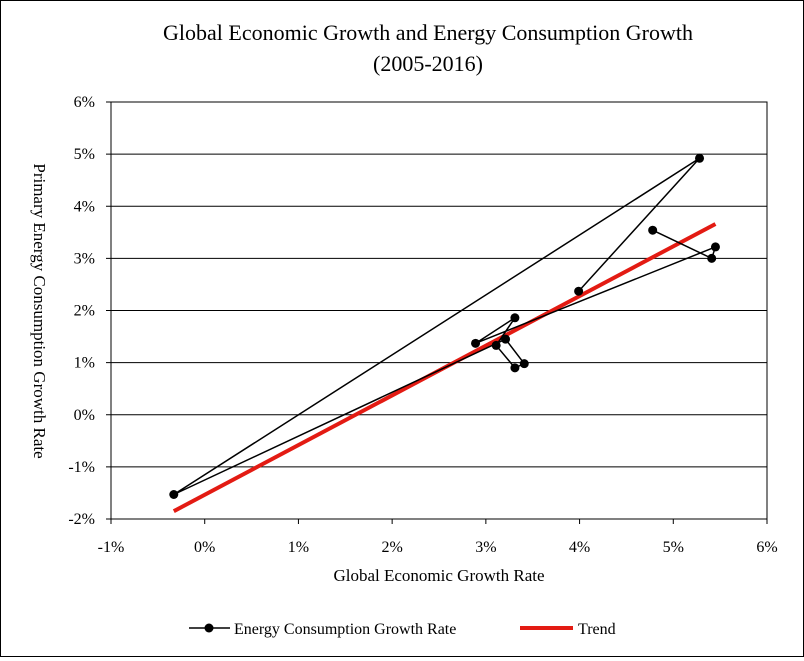 The width and height of the screenshot is (804, 661). I want to click on y-tick-label: 0%, so click(84, 415).